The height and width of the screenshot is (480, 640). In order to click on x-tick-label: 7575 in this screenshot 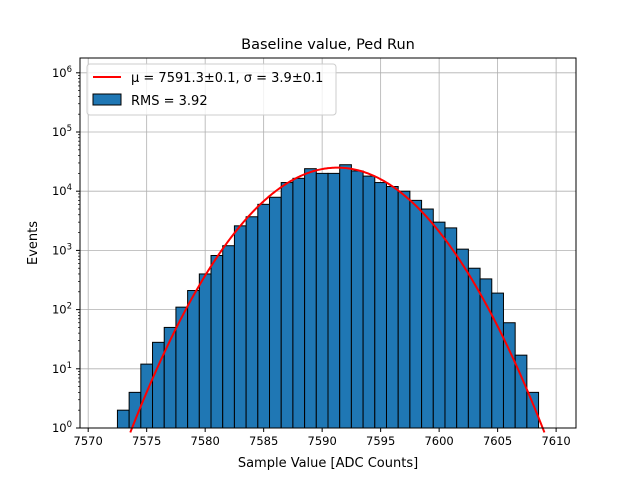, I will do `click(146, 441)`.